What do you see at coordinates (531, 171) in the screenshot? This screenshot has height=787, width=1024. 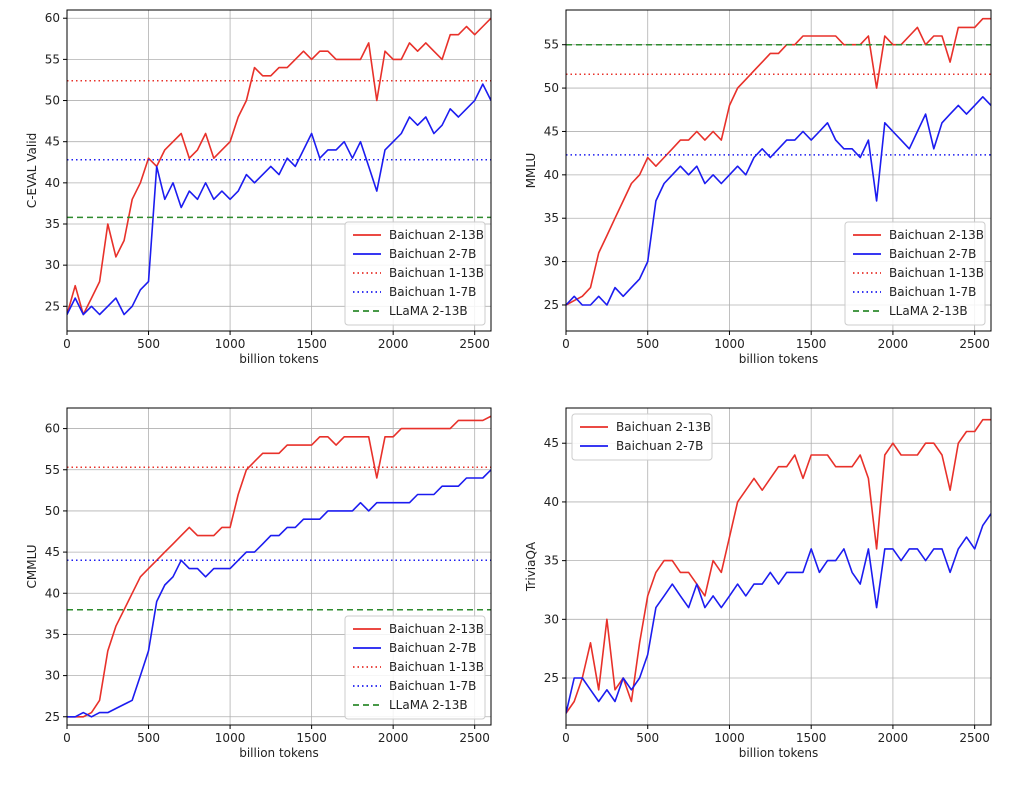 I see `y-axis-label: MMLU` at bounding box center [531, 171].